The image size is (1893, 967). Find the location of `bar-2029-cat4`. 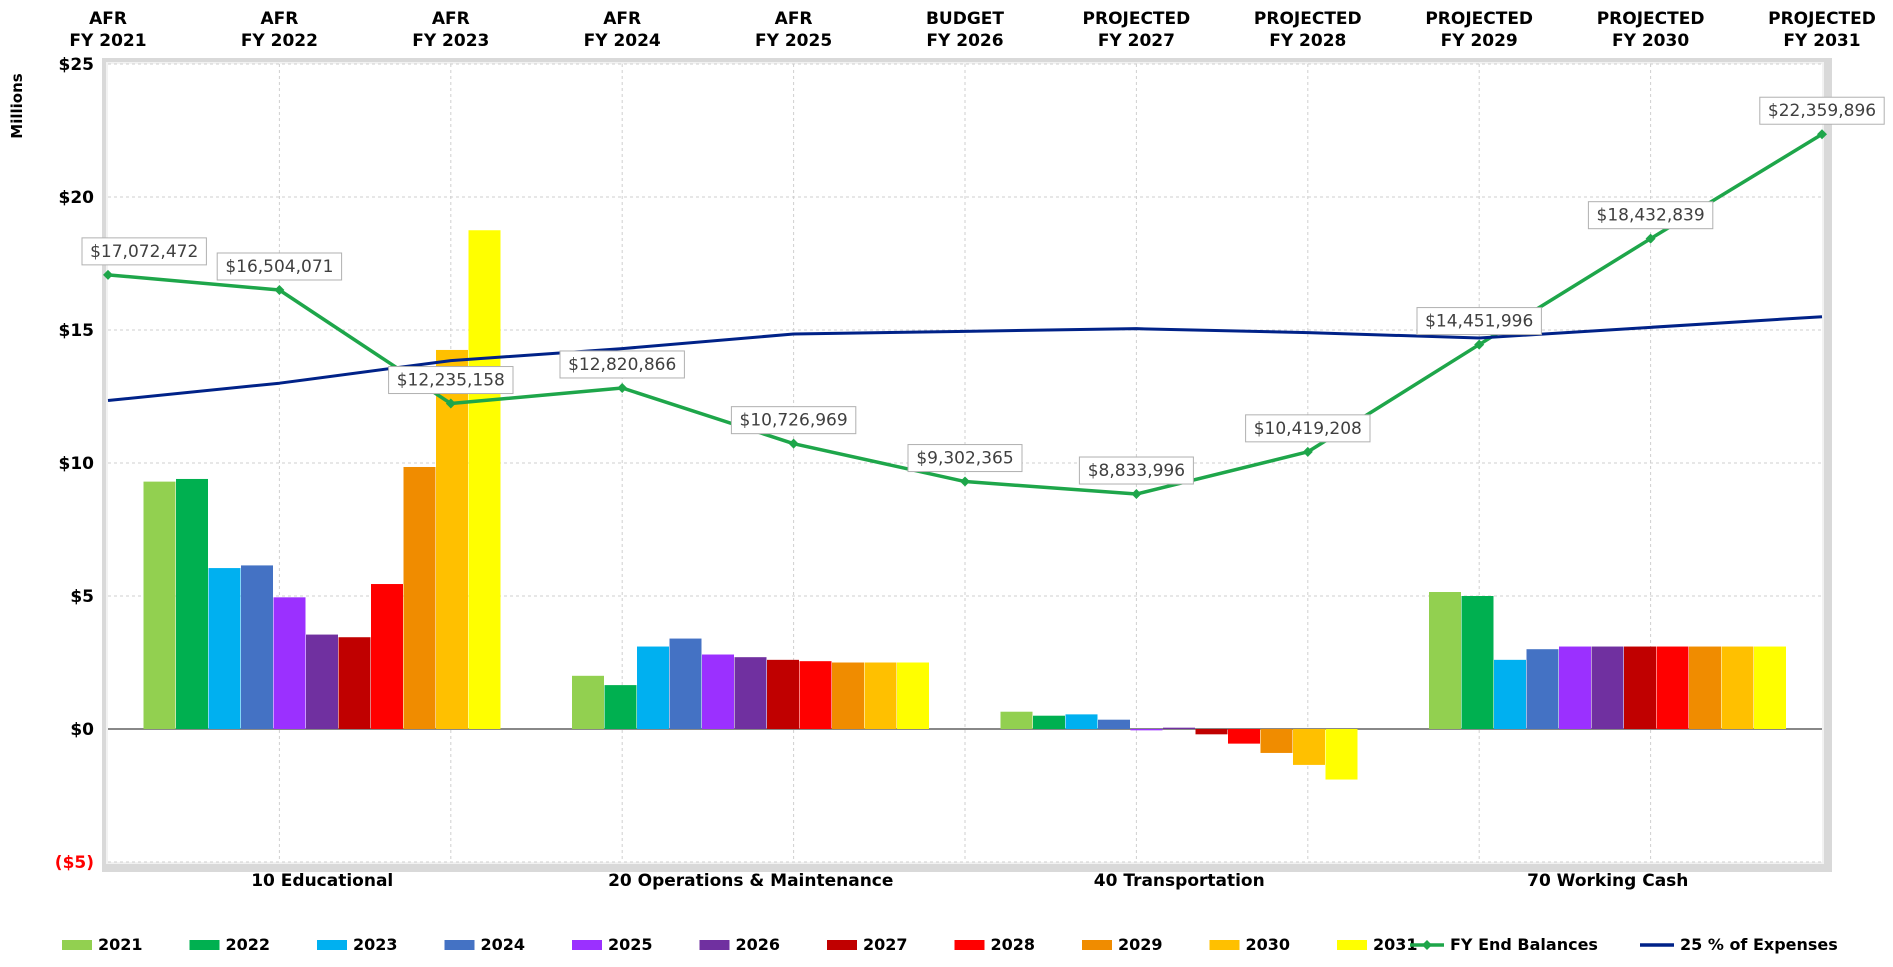

bar-2029-cat4 is located at coordinates (1705, 687).